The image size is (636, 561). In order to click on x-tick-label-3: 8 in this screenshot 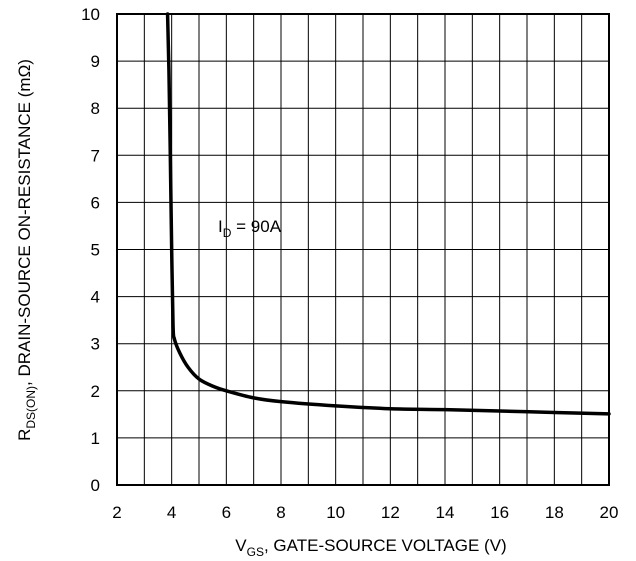, I will do `click(280, 512)`.